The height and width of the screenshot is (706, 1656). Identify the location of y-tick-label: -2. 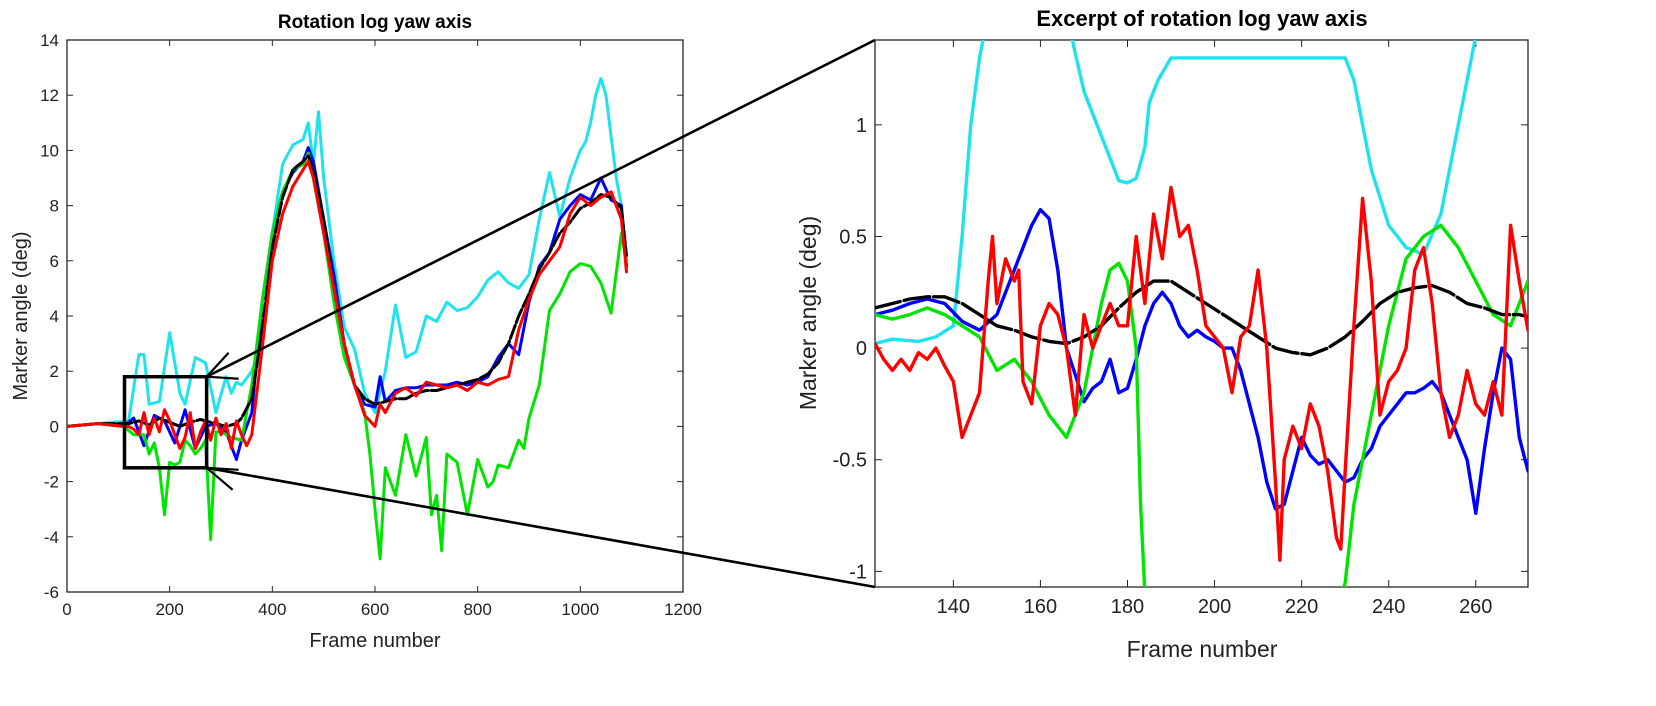
(51, 482).